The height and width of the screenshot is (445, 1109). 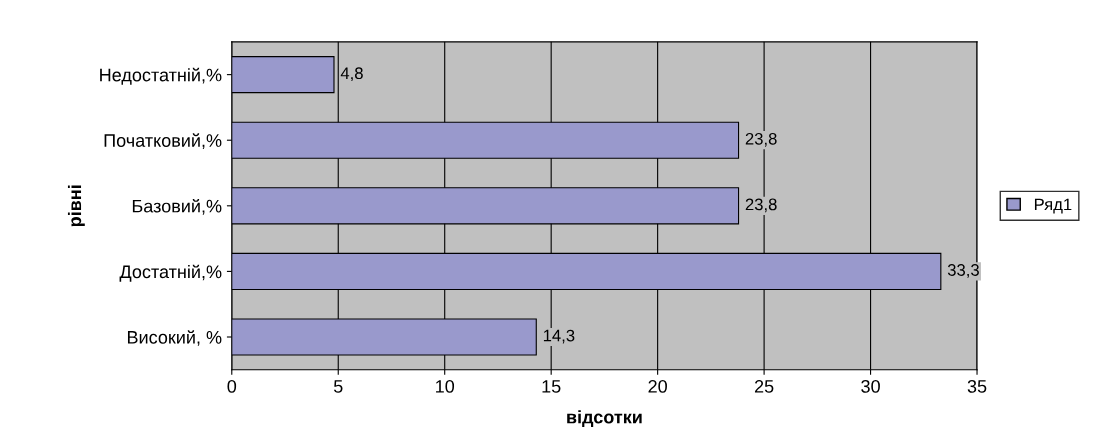 What do you see at coordinates (76, 206) in the screenshot?
I see `y-axis-title: рівні` at bounding box center [76, 206].